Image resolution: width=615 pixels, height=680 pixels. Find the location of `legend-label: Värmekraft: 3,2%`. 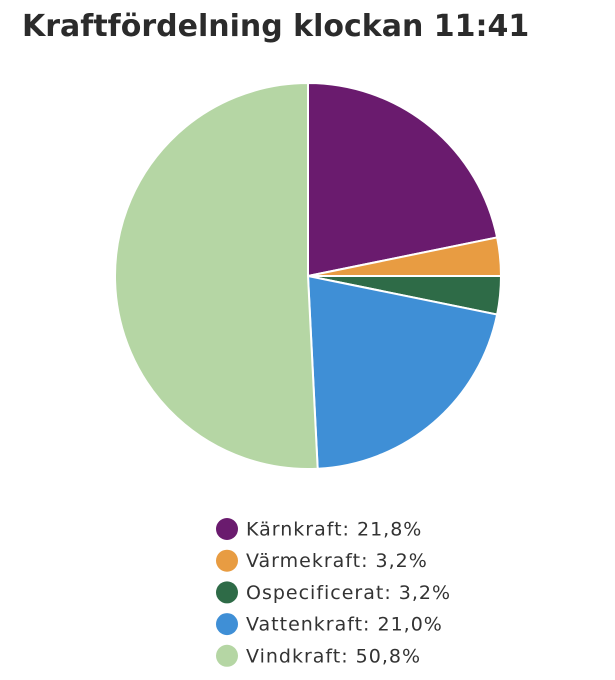

legend-label: Värmekraft: 3,2% is located at coordinates (337, 561).